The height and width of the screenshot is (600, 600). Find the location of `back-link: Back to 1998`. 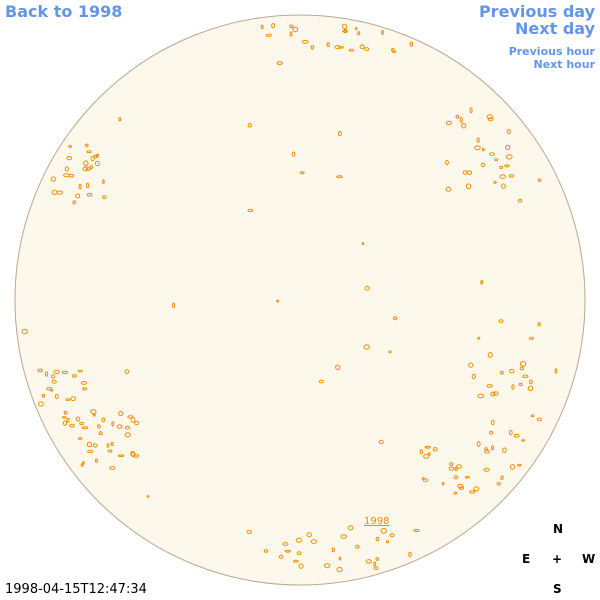

back-link: Back to 1998 is located at coordinates (64, 11).